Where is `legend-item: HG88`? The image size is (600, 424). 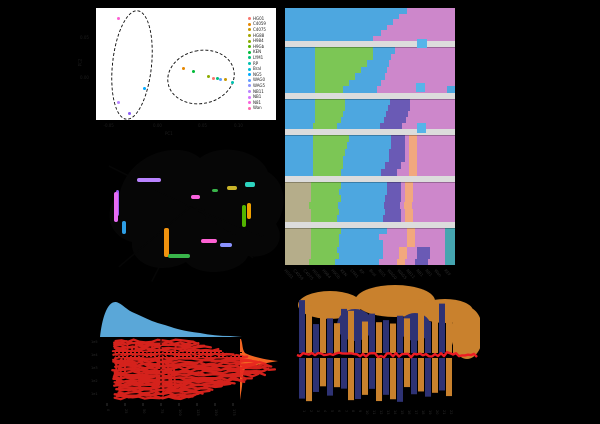
legend-item: HG88 is located at coordinates (262, 36).